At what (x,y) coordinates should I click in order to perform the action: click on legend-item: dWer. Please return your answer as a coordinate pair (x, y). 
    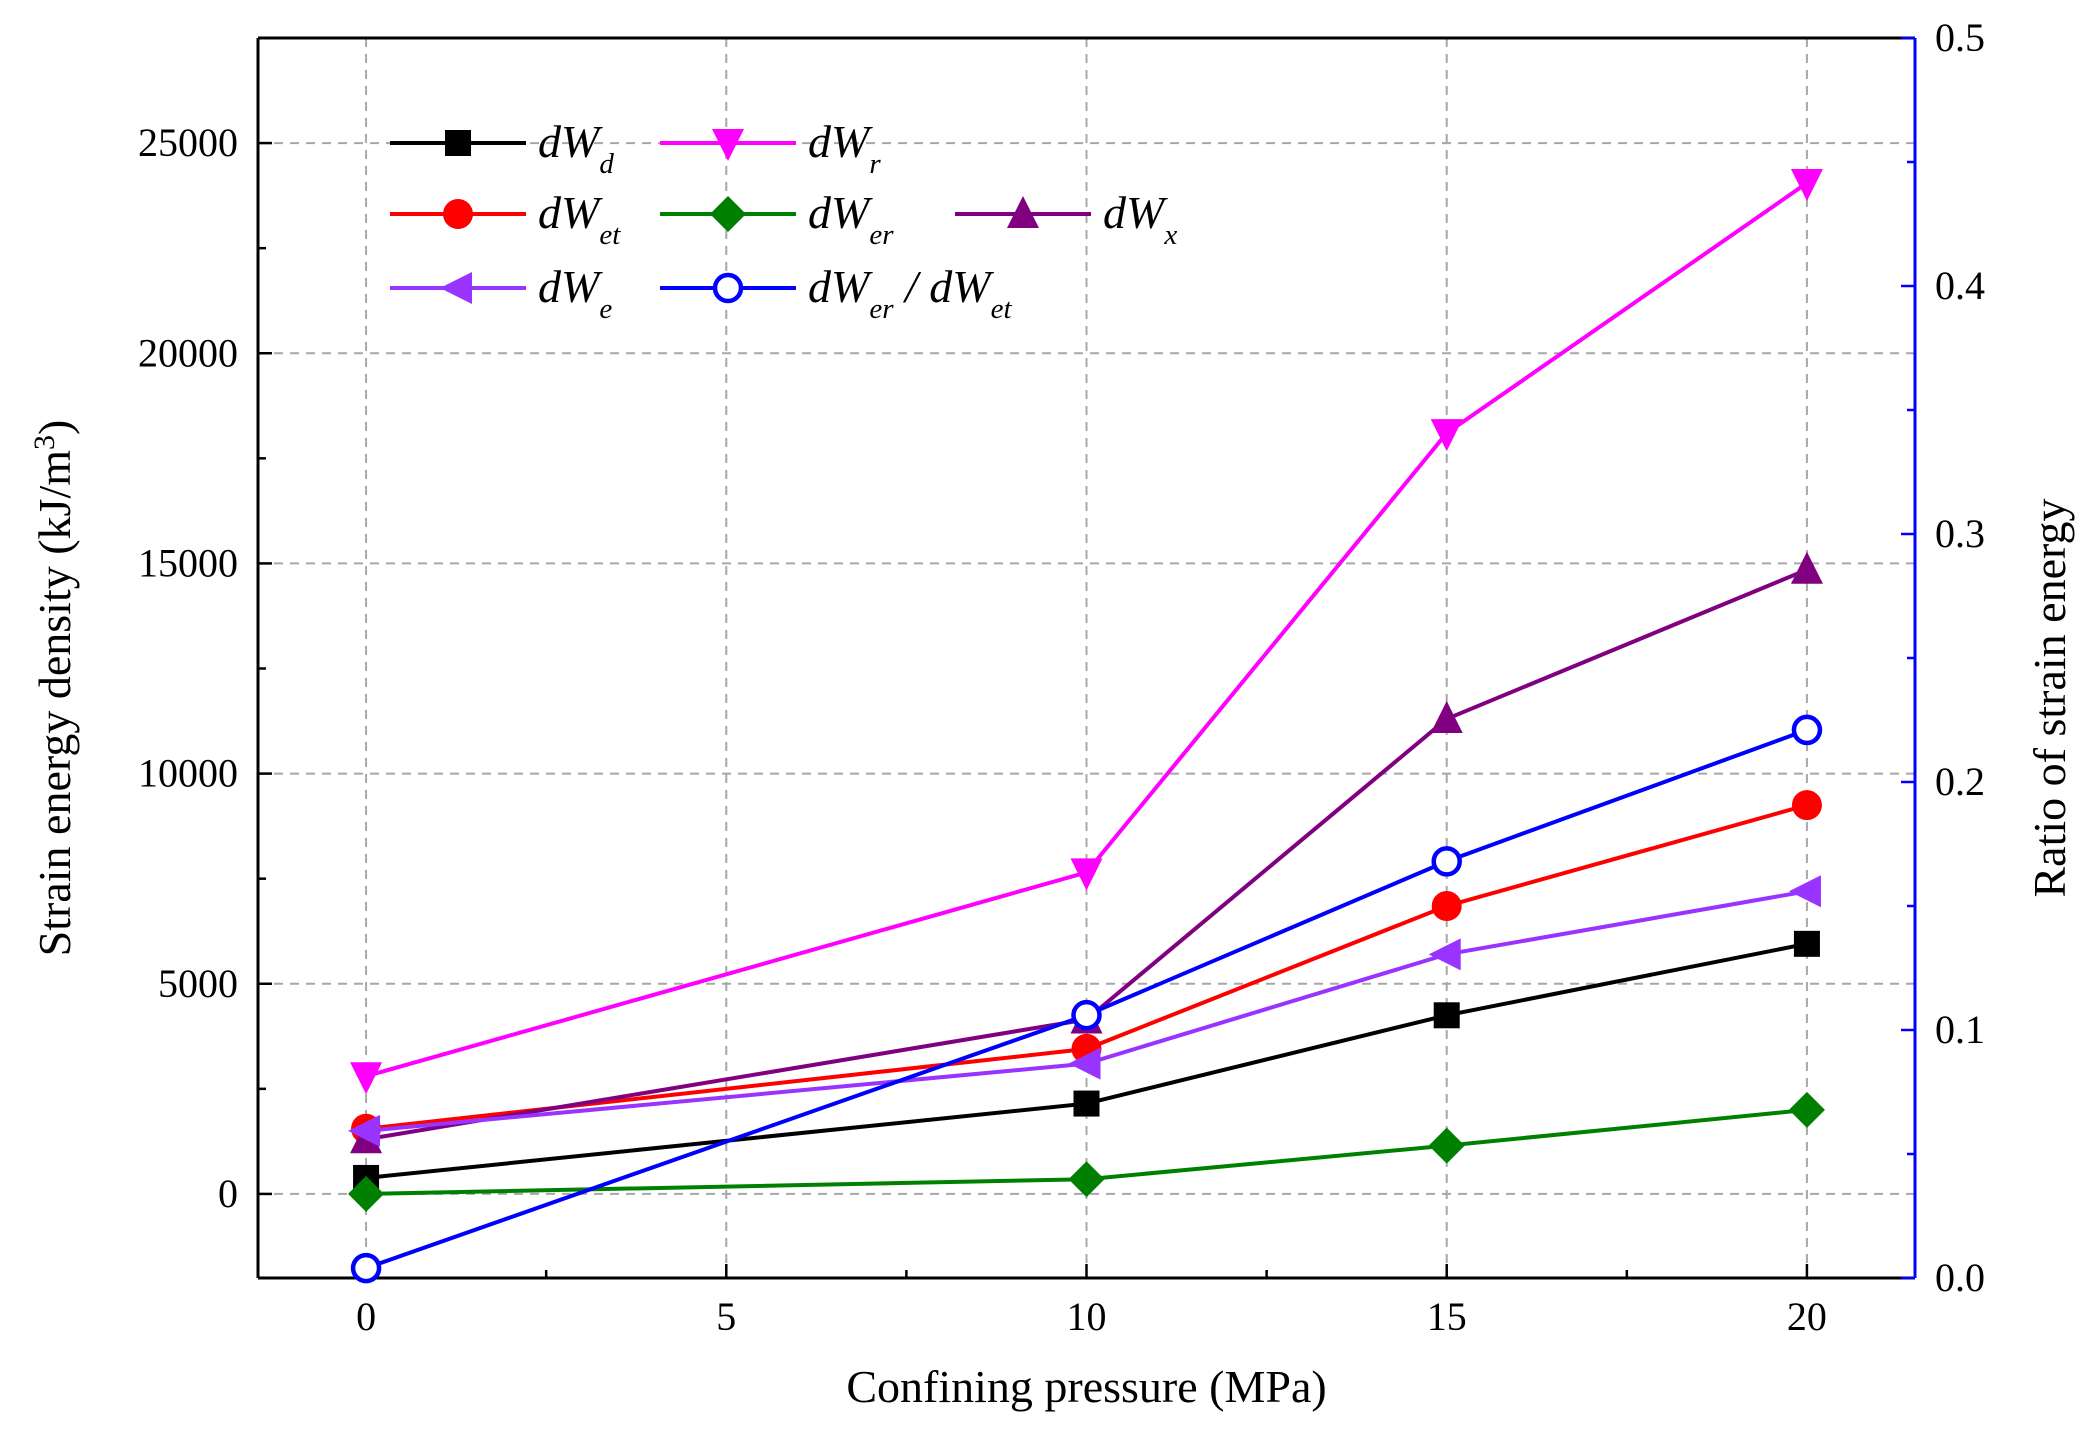
    Looking at the image, I should click on (777, 219).